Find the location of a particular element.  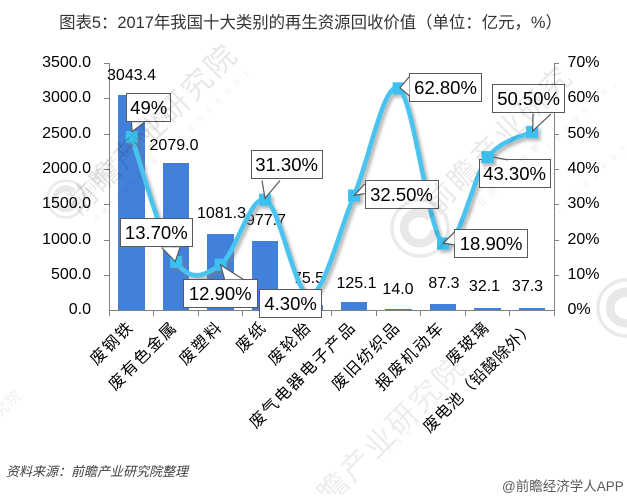

svg-text: 究院 is located at coordinates (12, 403).